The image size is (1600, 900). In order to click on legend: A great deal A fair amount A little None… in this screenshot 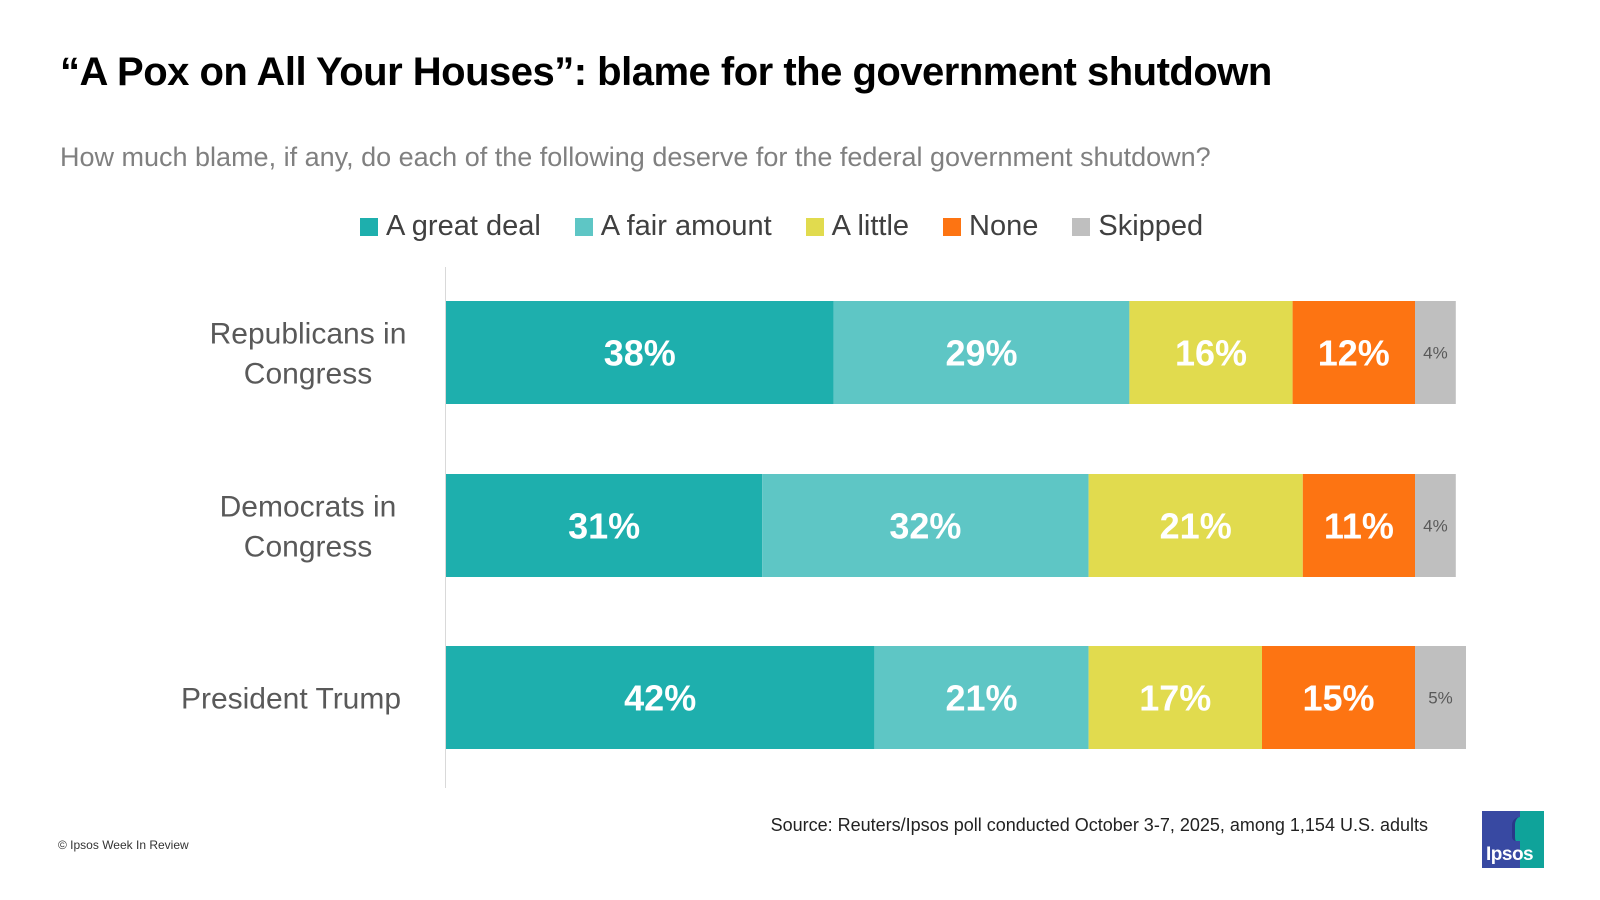, I will do `click(781, 226)`.